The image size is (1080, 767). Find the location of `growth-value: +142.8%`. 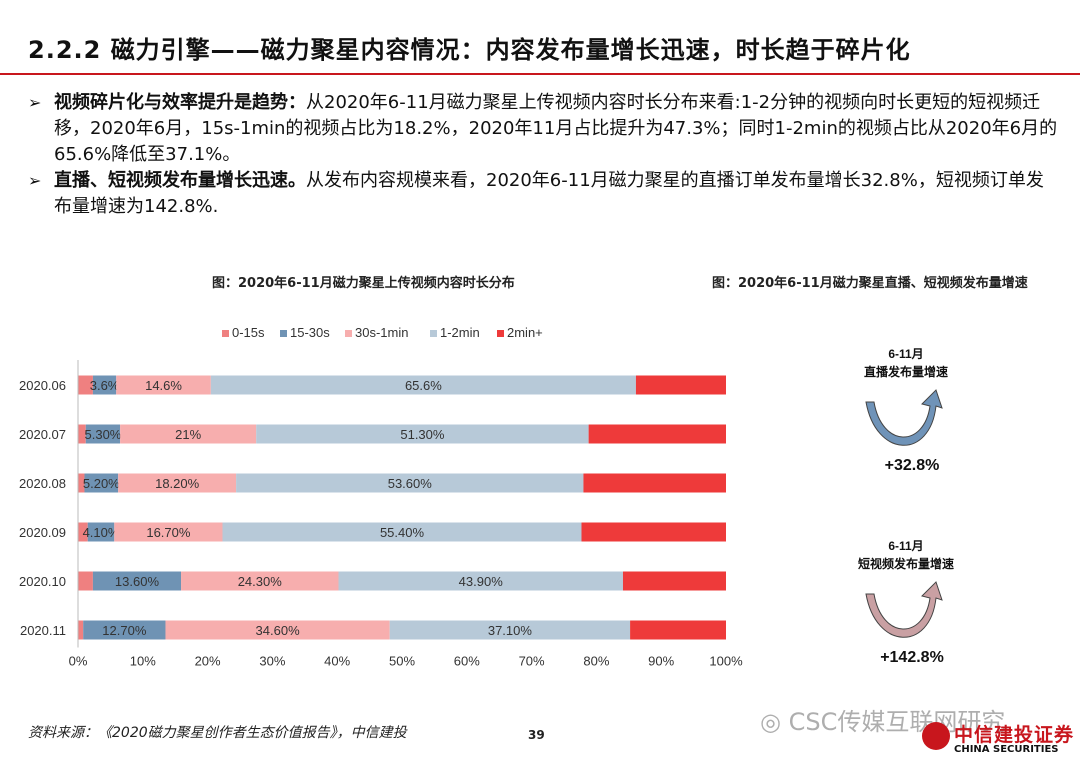

growth-value: +142.8% is located at coordinates (912, 657).